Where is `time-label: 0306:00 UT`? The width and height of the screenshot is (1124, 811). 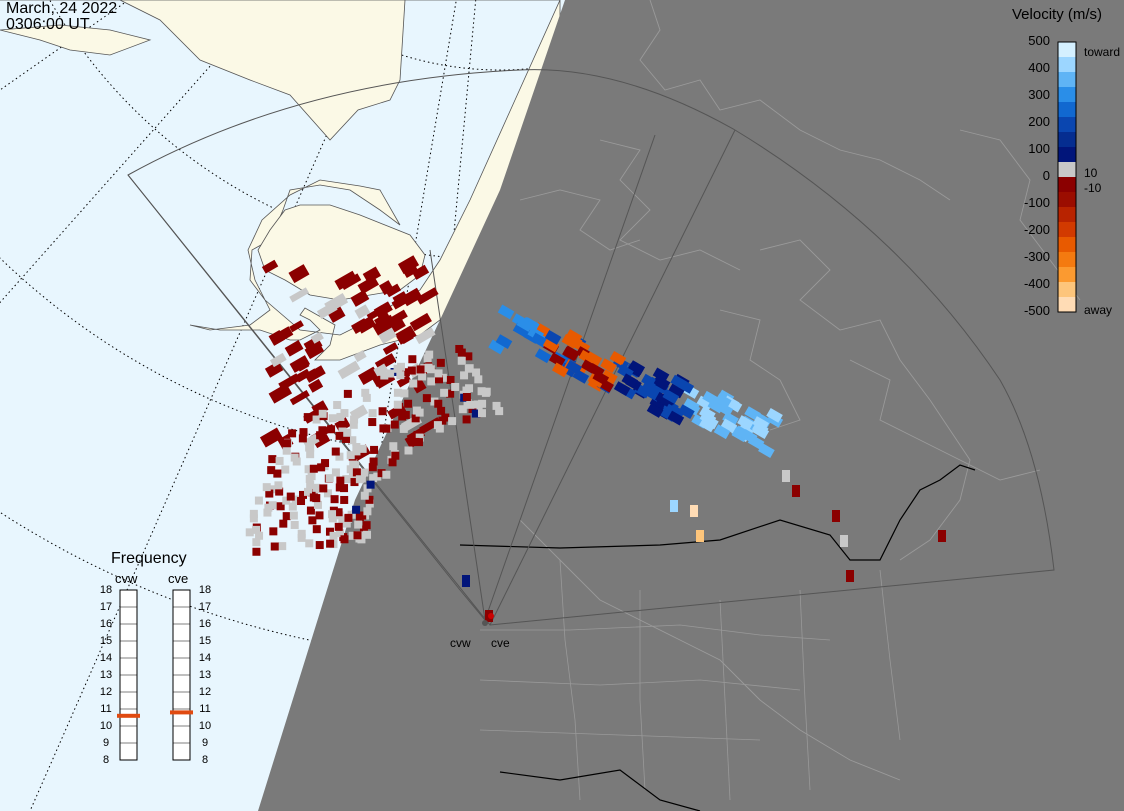
time-label: 0306:00 UT is located at coordinates (48, 24).